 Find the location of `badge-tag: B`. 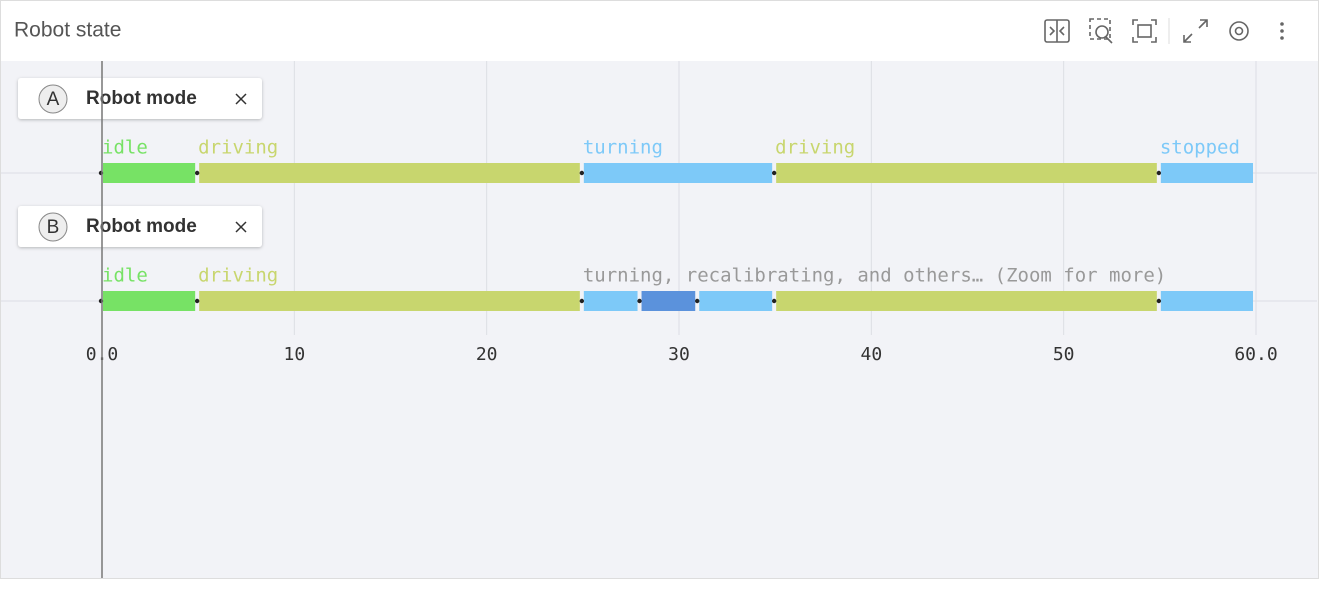

badge-tag: B is located at coordinates (53, 227).